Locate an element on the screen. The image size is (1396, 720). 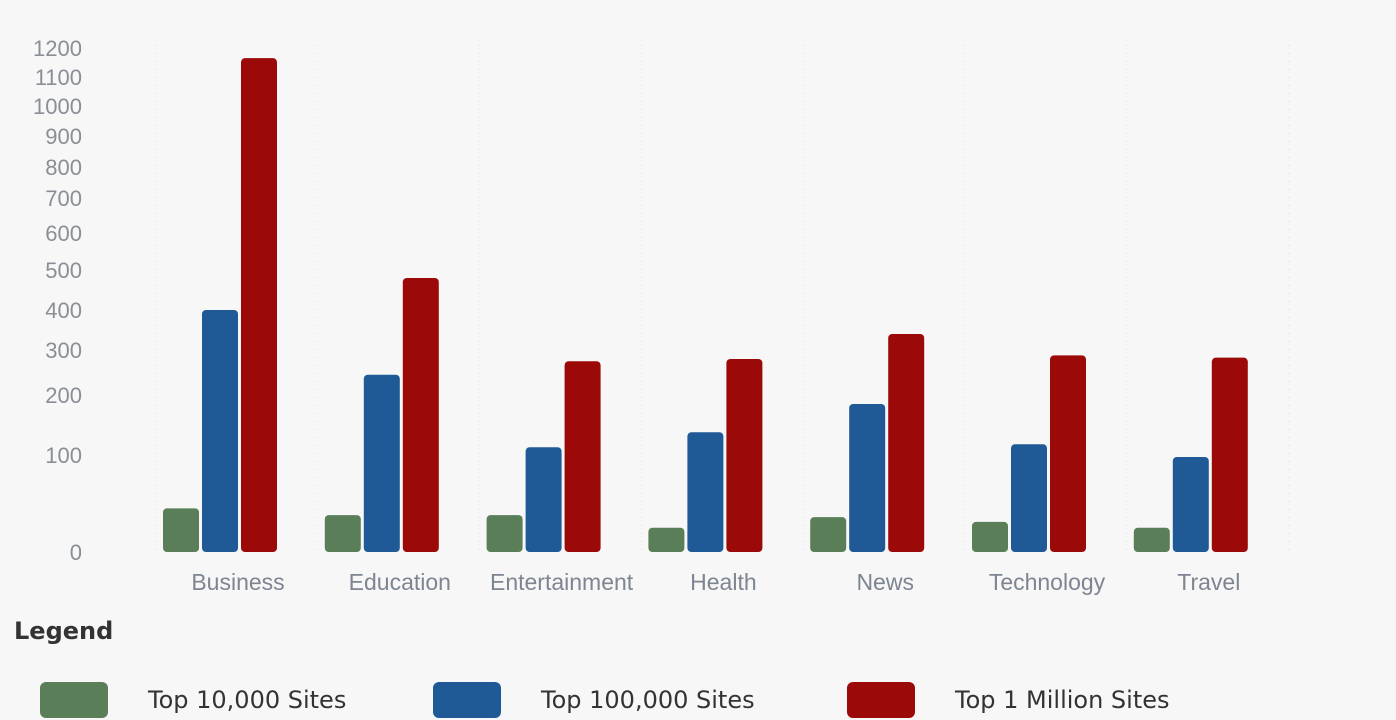
y-tick-label: 700 is located at coordinates (63, 198).